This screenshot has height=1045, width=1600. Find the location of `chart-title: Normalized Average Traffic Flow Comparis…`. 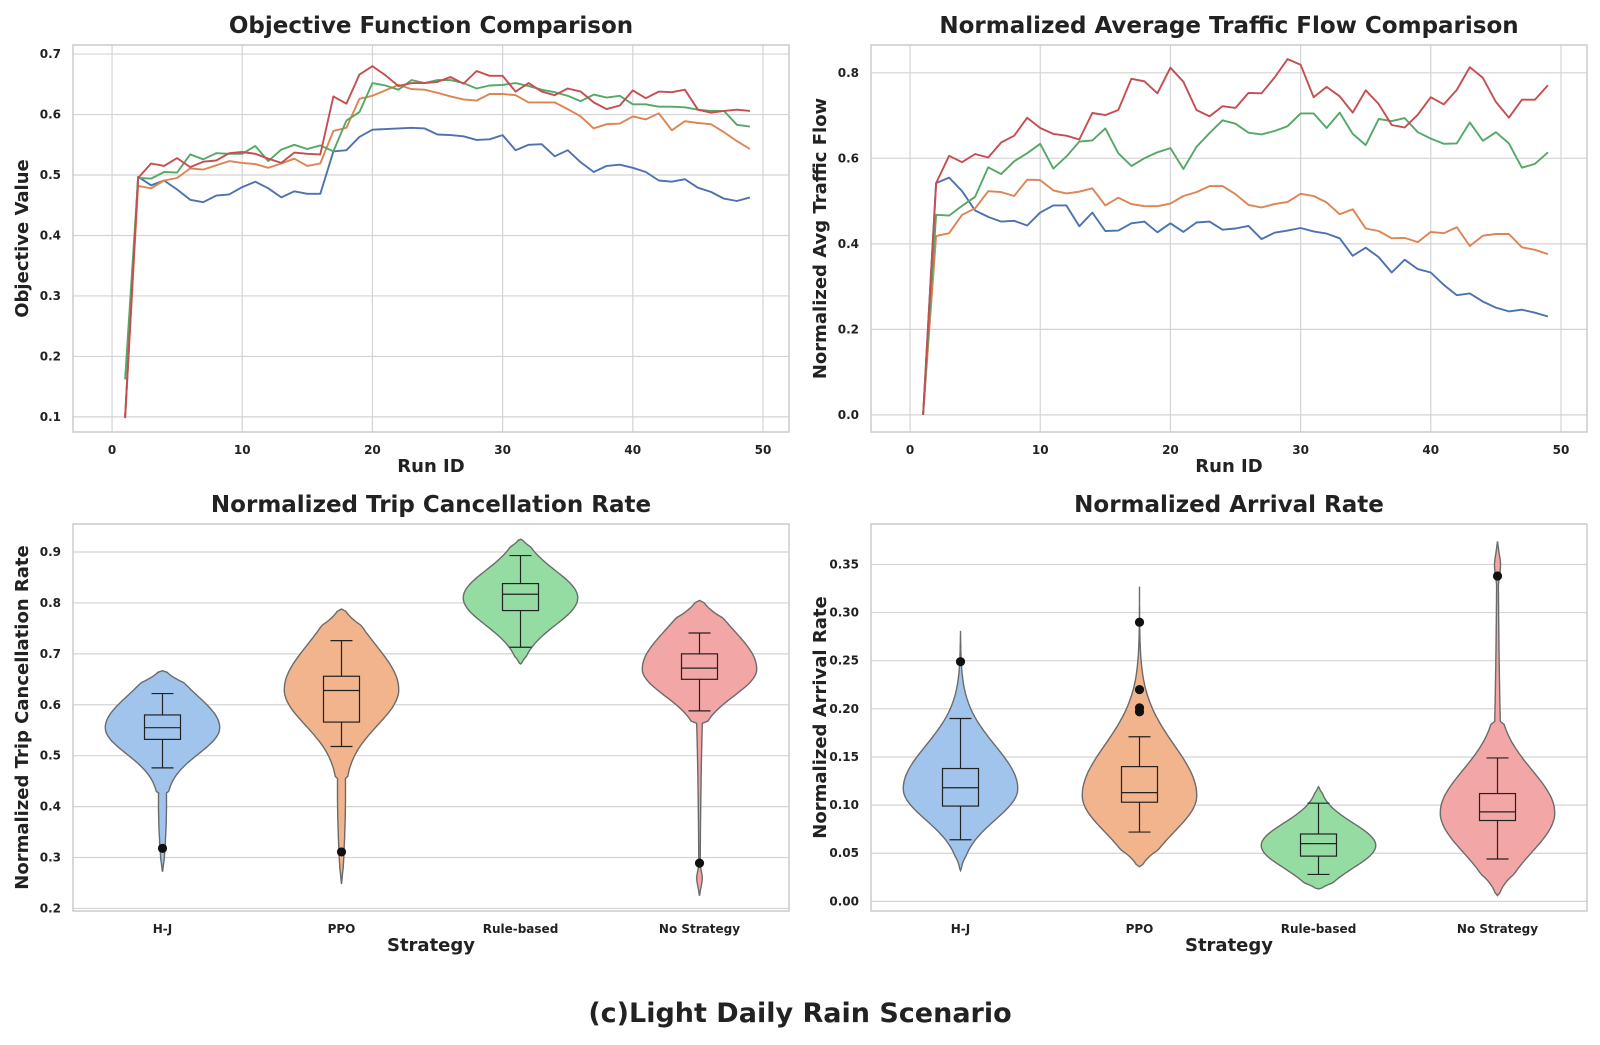

chart-title: Normalized Average Traffic Flow Comparis… is located at coordinates (1228, 26).